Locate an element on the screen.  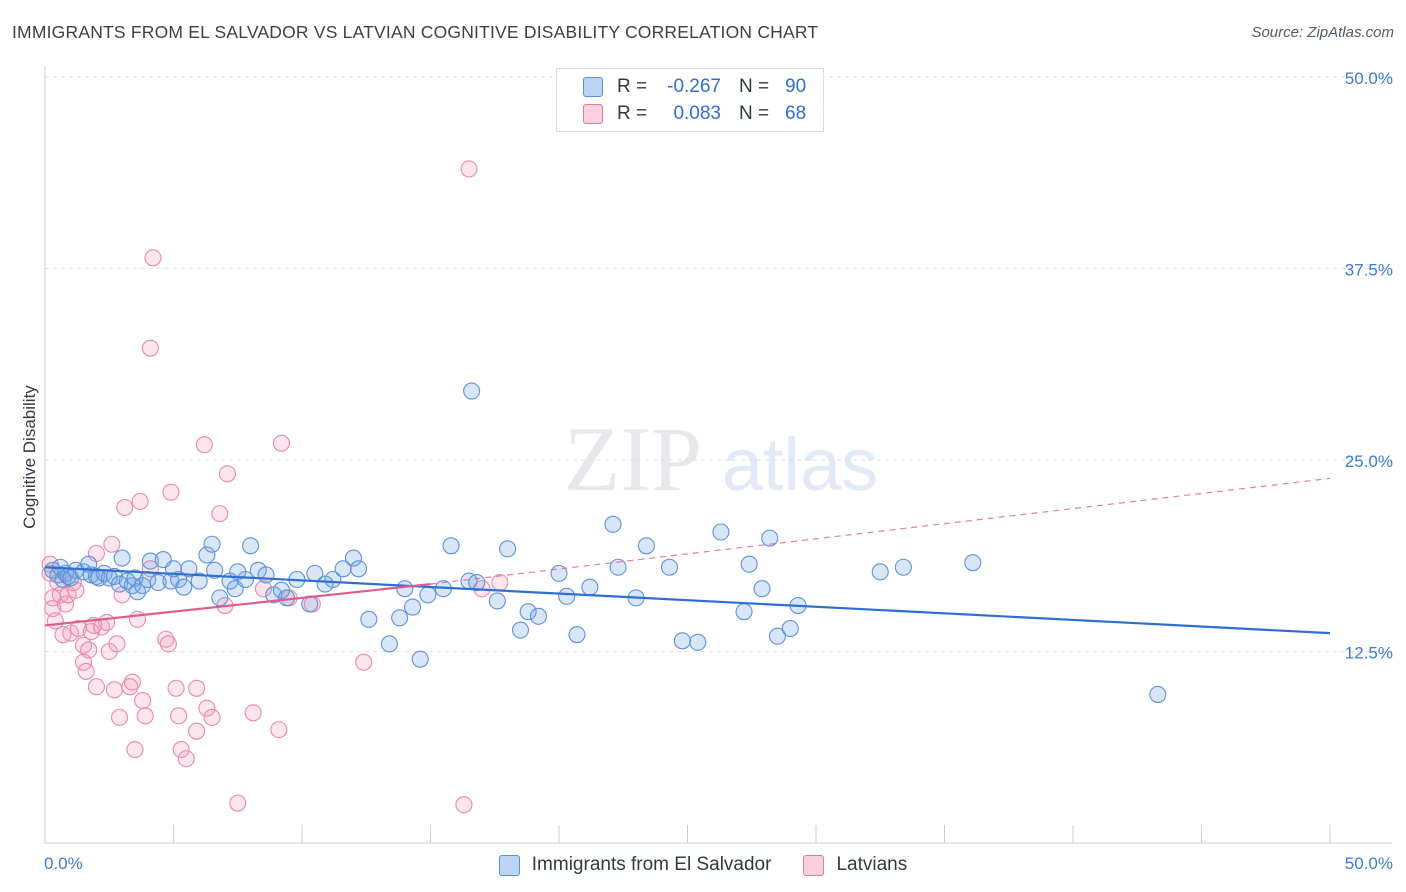
series-legend: Immigrants from El Salvador Latvians is located at coordinates (703, 865).